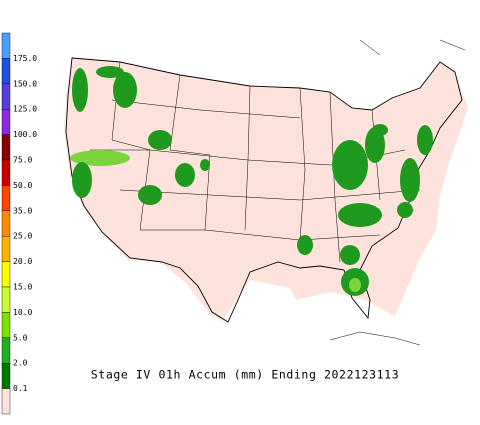  What do you see at coordinates (22, 261) in the screenshot?
I see `legend-label: 20.0` at bounding box center [22, 261].